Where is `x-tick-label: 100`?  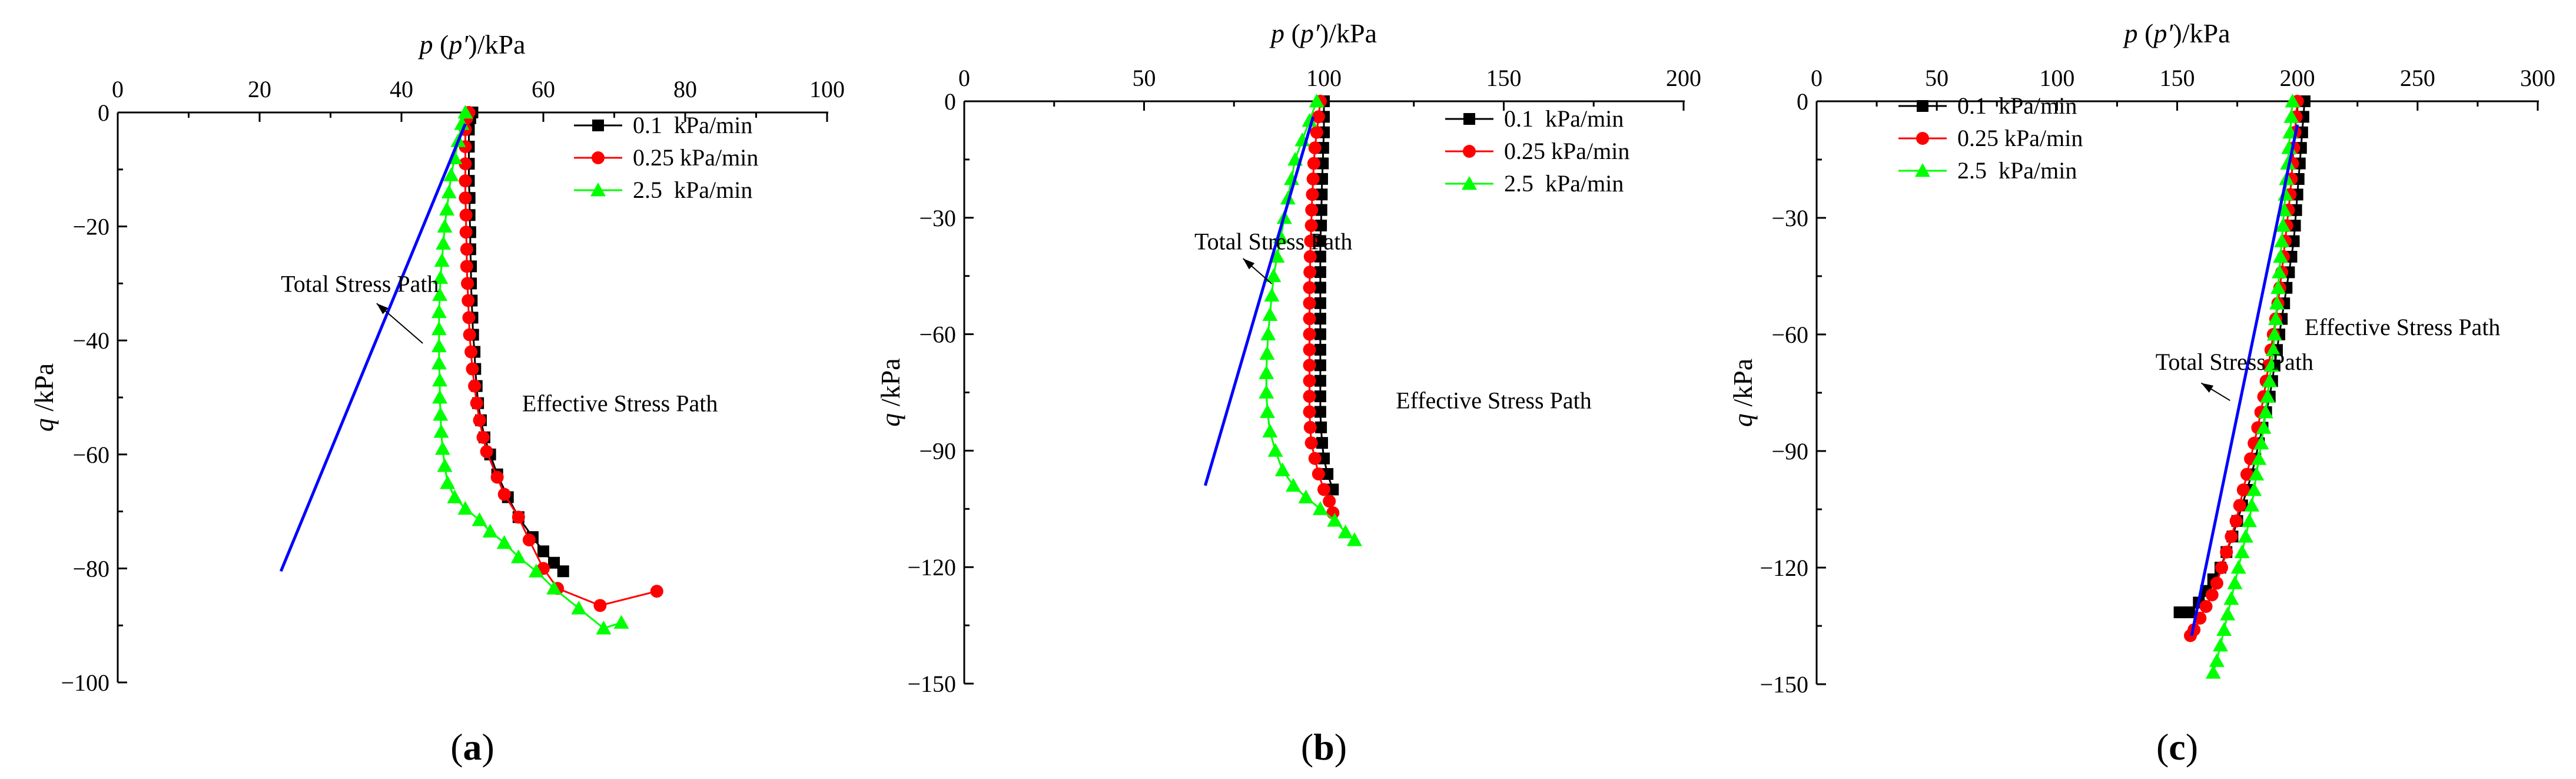
x-tick-label: 100 is located at coordinates (827, 89).